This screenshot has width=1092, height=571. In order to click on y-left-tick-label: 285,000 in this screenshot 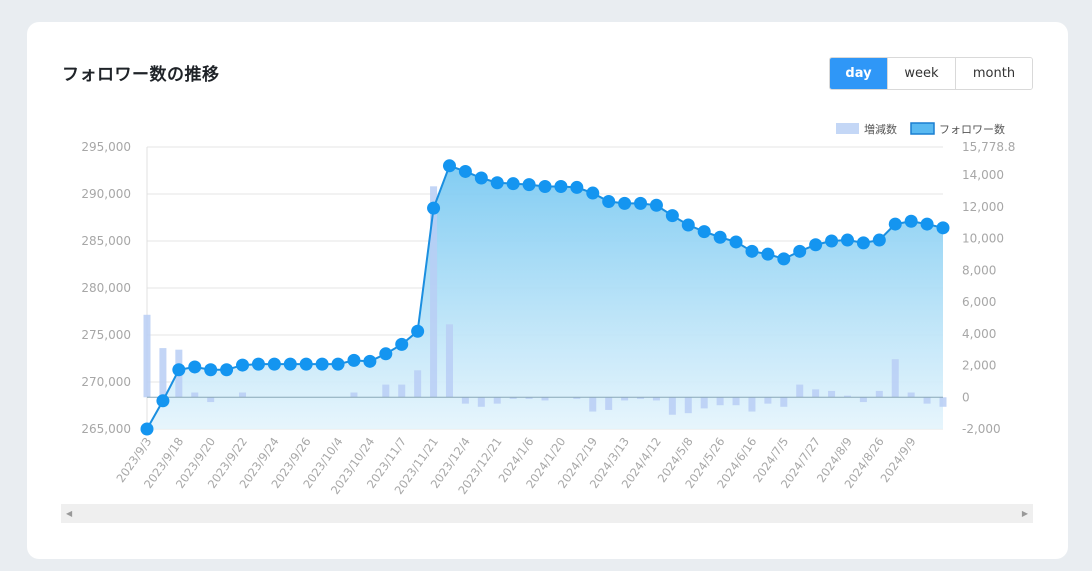, I will do `click(106, 241)`.